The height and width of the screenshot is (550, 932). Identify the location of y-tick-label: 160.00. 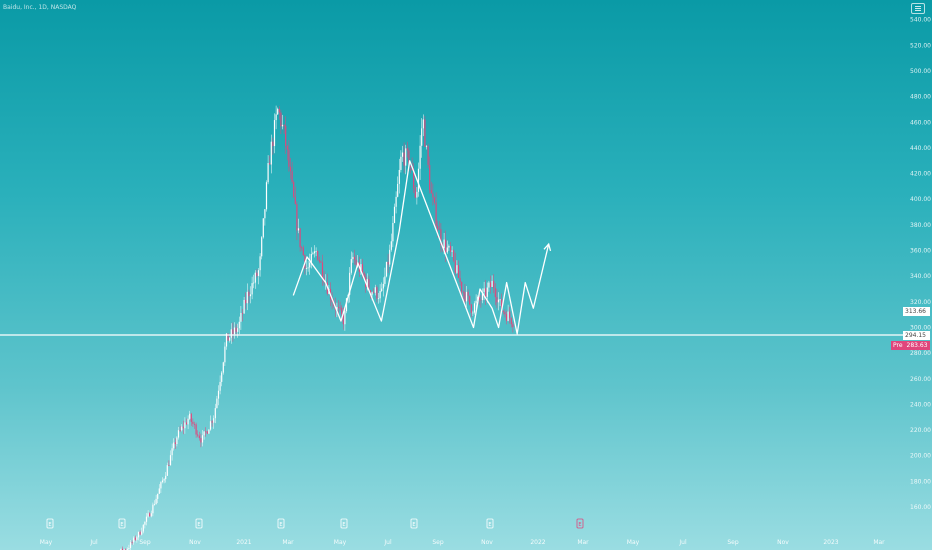
(920, 507).